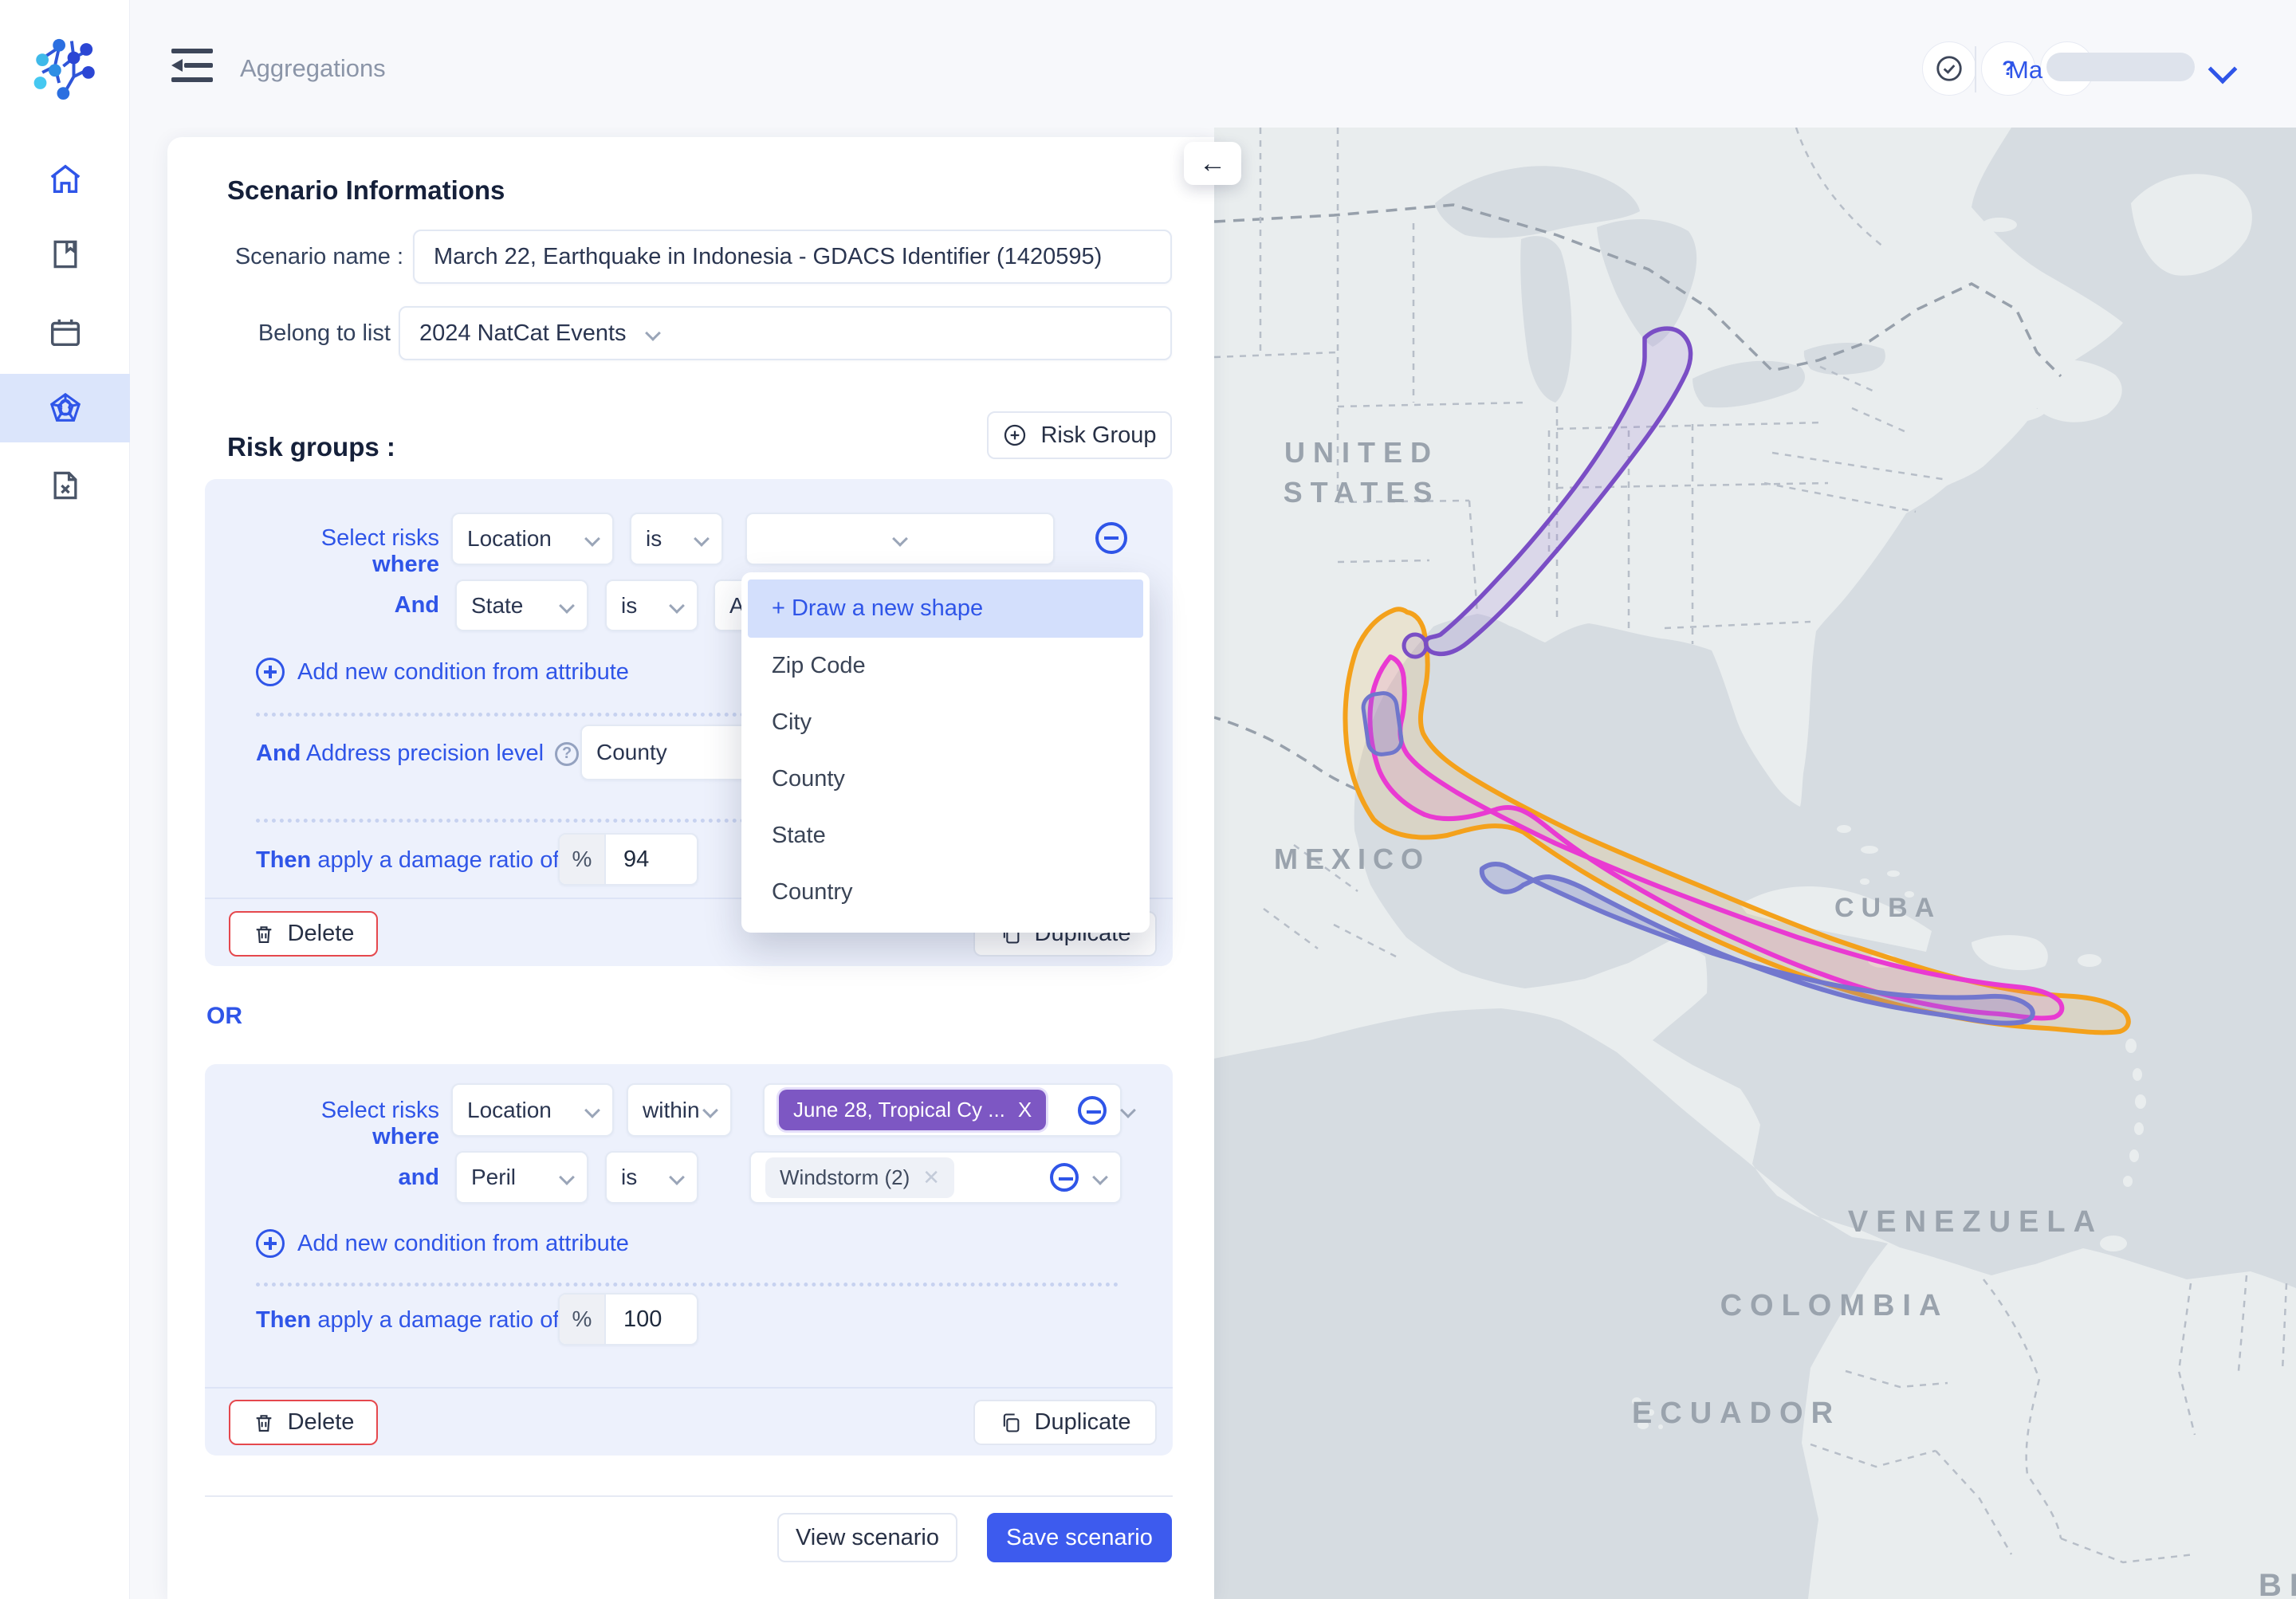  I want to click on shape-tag: June 28, Tropical Cy ... X, so click(913, 1110).